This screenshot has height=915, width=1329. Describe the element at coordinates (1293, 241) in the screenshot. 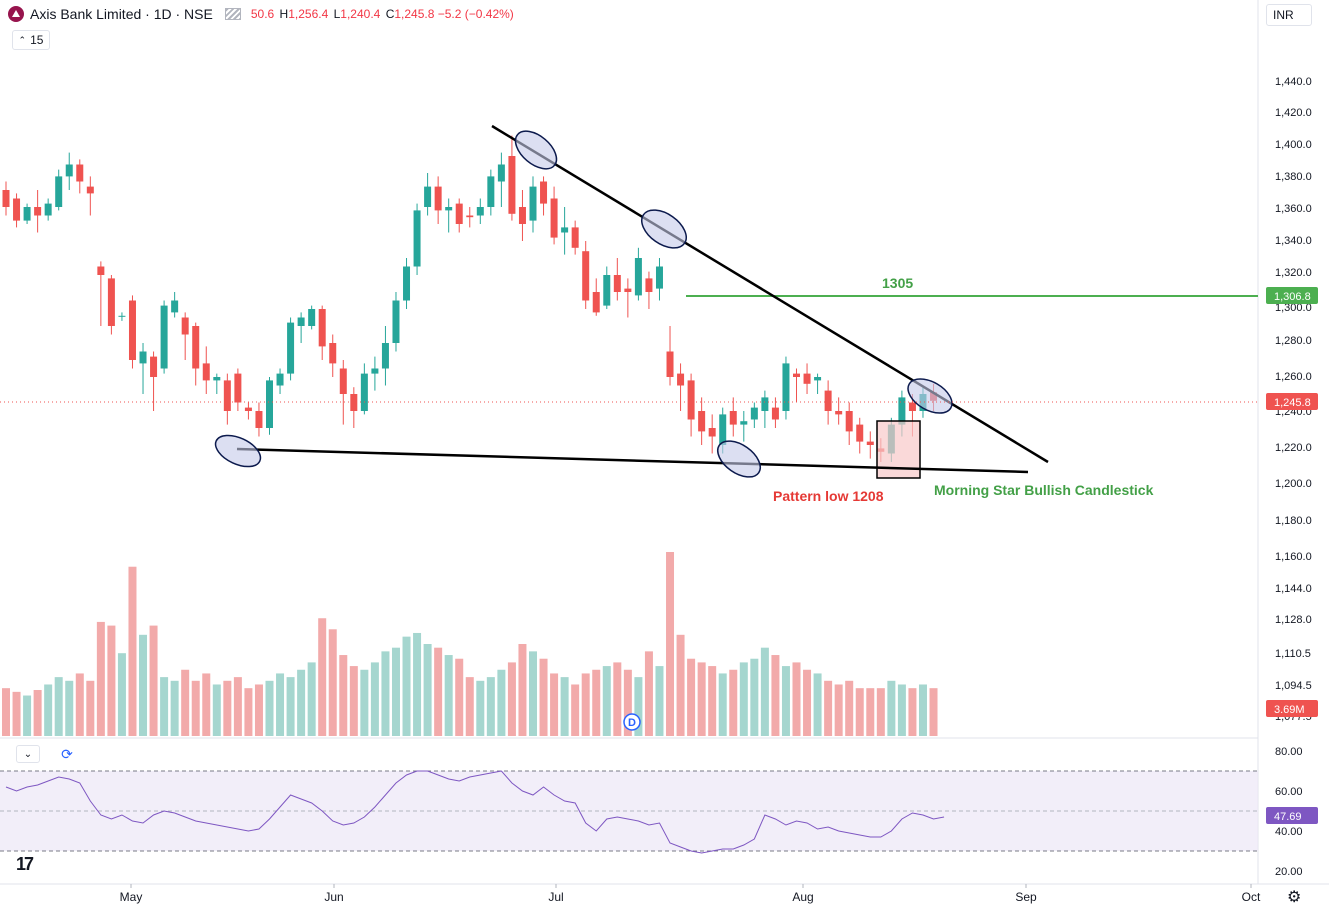

I see `price-tick-label: 1,340.0` at that location.